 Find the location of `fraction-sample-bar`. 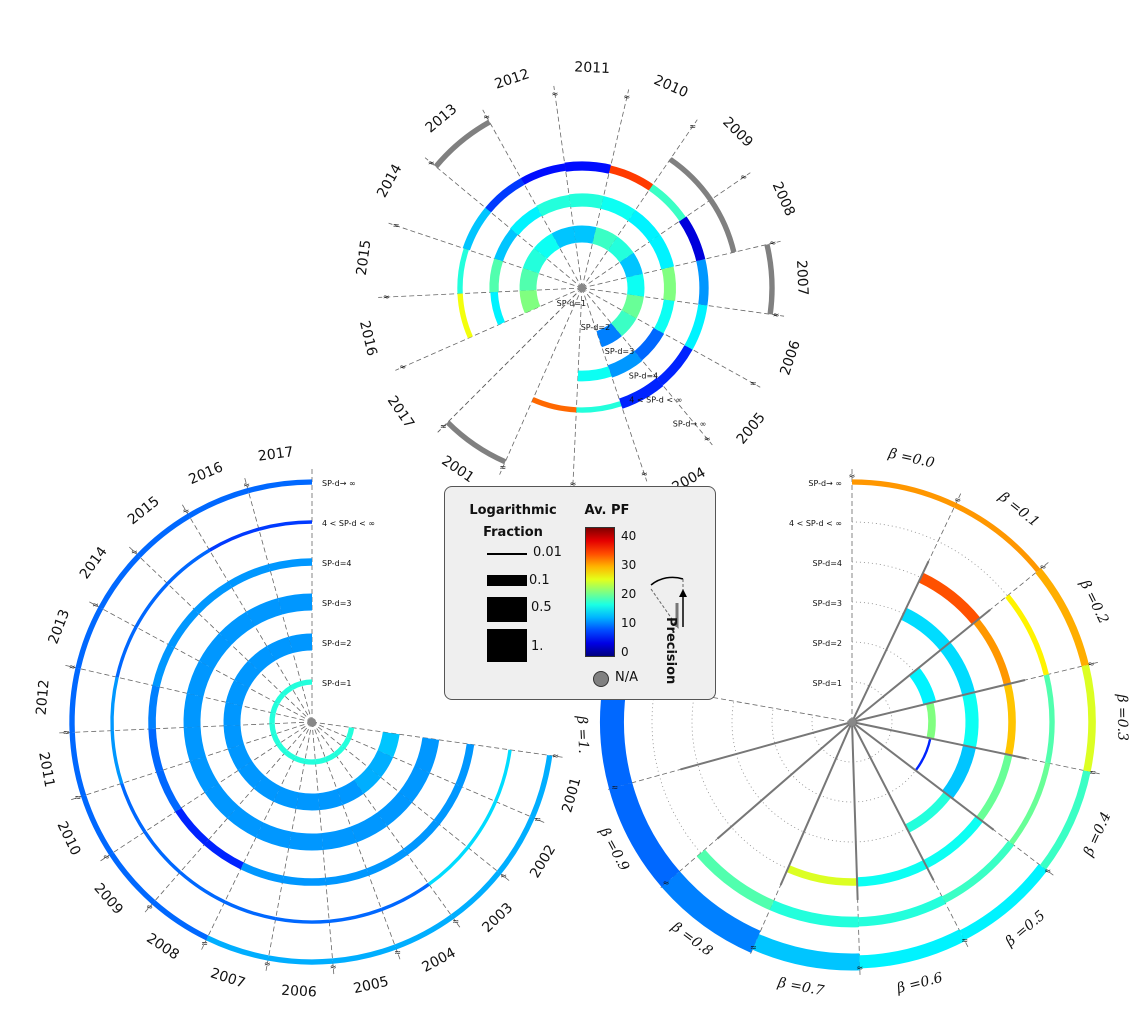

fraction-sample-bar is located at coordinates (507, 554).